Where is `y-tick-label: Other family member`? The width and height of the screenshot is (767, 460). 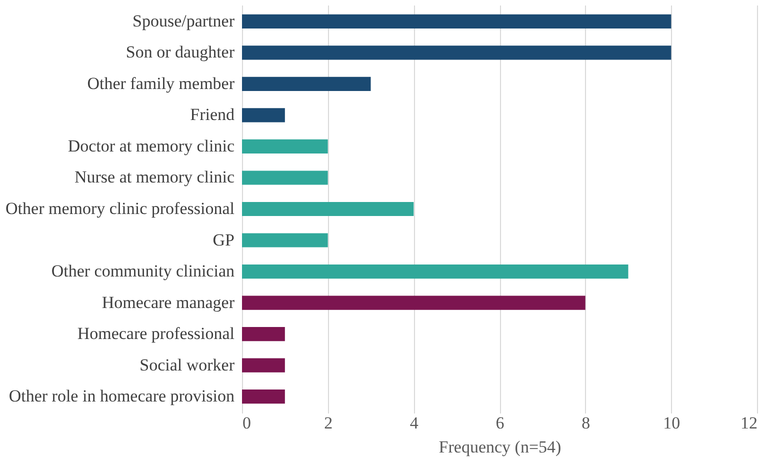 y-tick-label: Other family member is located at coordinates (161, 83).